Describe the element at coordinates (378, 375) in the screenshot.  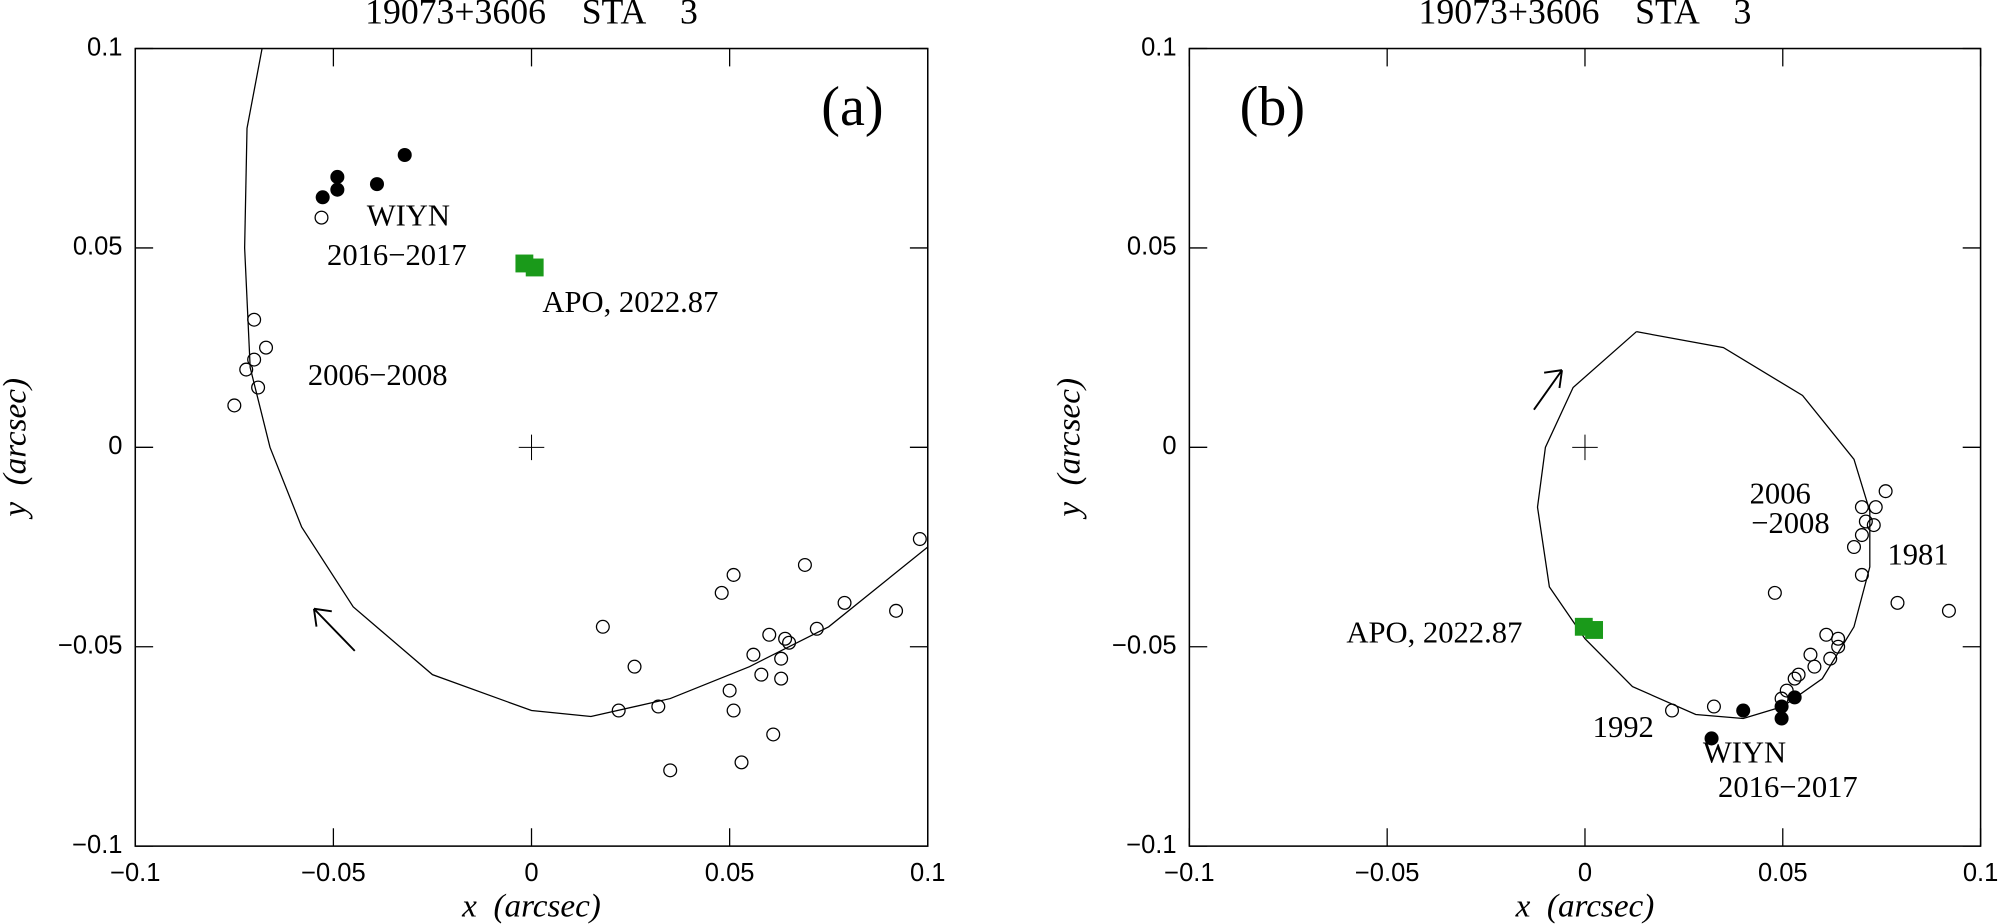
I see `annotation: 2006−2008` at that location.